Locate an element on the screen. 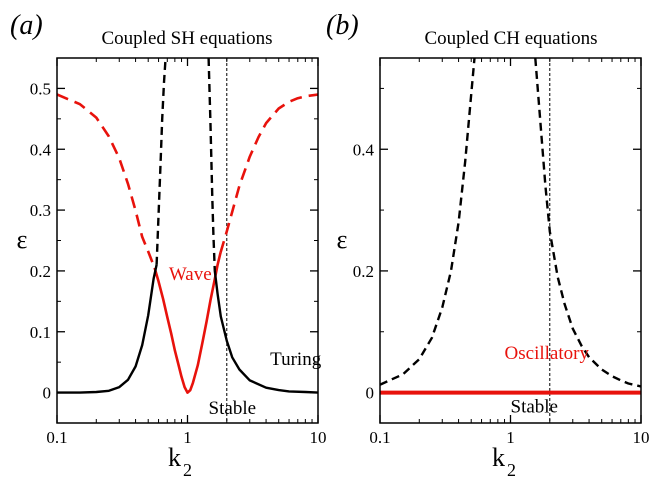  annotations: Oscillatory Stable is located at coordinates (547, 380).